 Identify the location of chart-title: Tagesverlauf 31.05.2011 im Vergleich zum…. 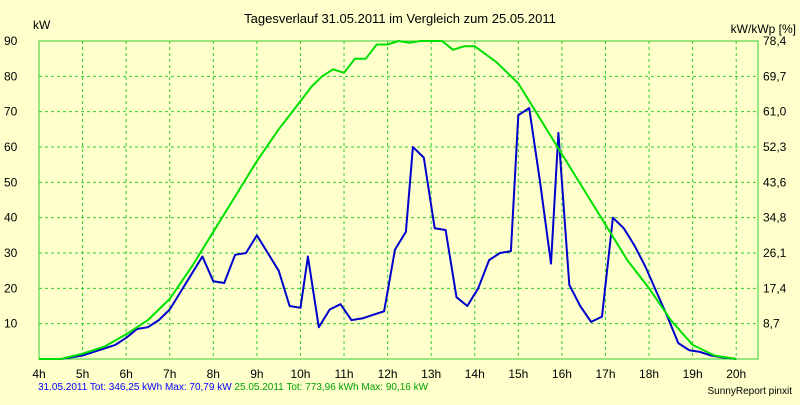
(400, 18).